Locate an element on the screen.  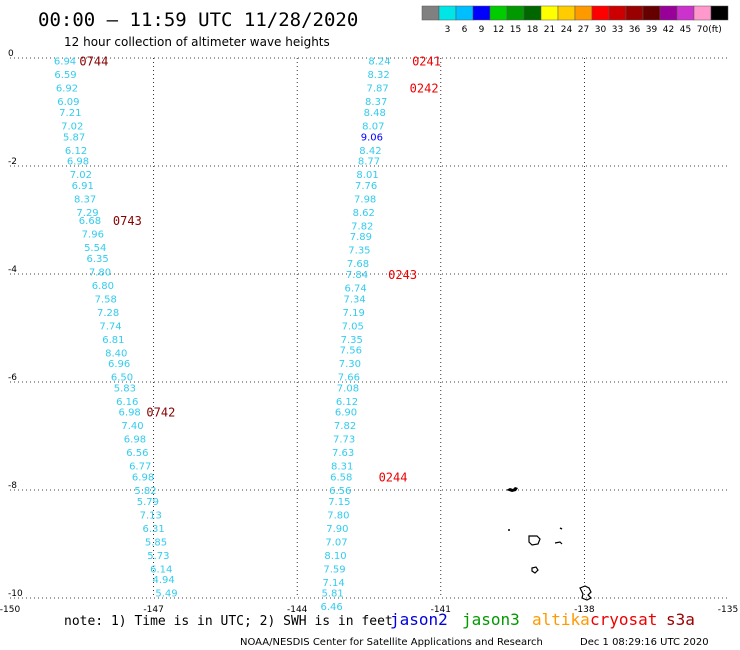
wave-height-value: 7.28 is located at coordinates (108, 313).